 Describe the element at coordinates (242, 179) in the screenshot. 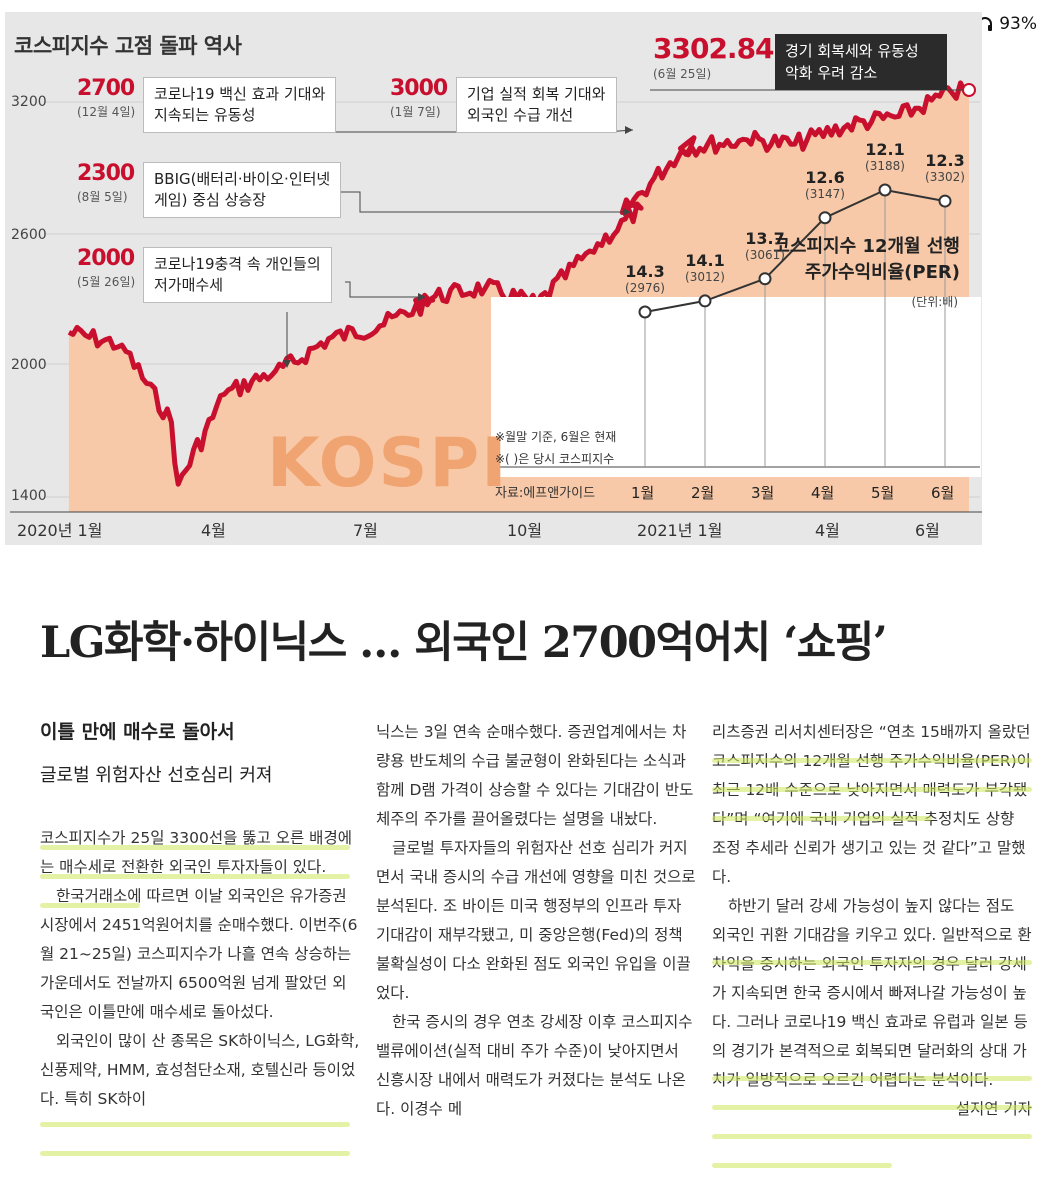

I see `callout-text: BBIG(배터리·바이오·인터넷` at that location.